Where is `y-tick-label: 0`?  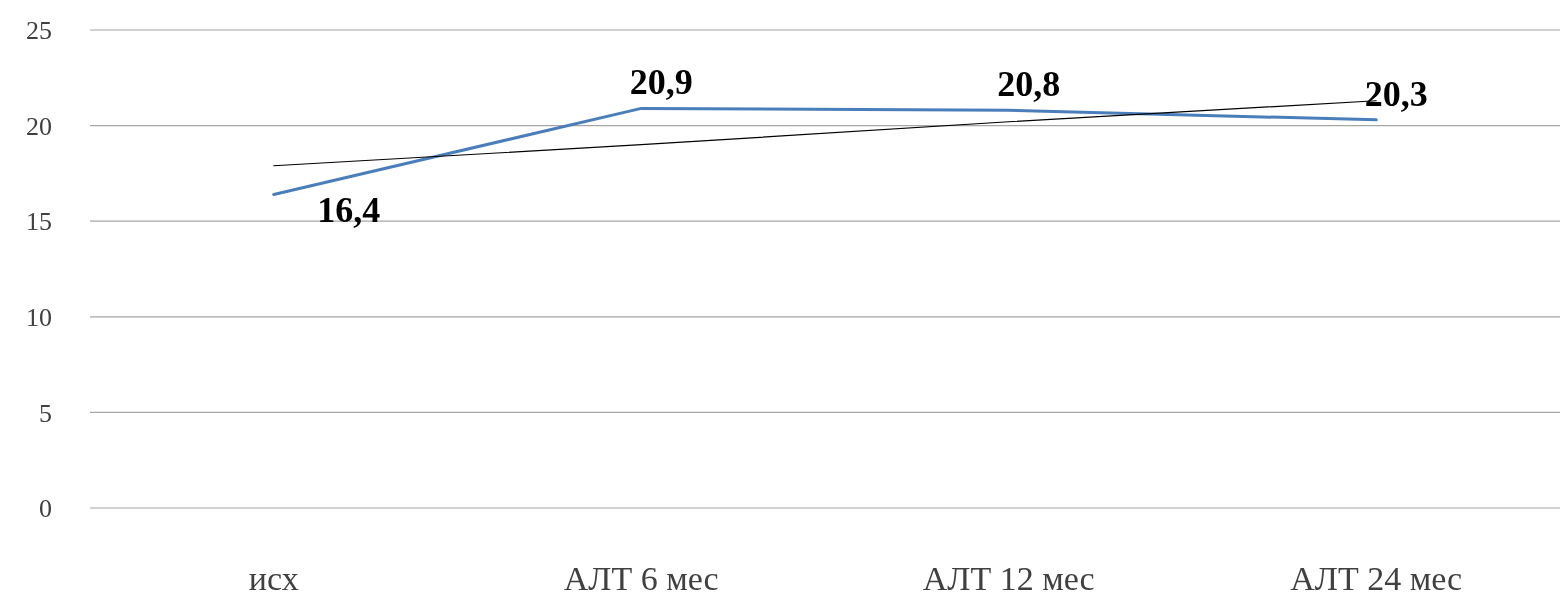 y-tick-label: 0 is located at coordinates (45, 509).